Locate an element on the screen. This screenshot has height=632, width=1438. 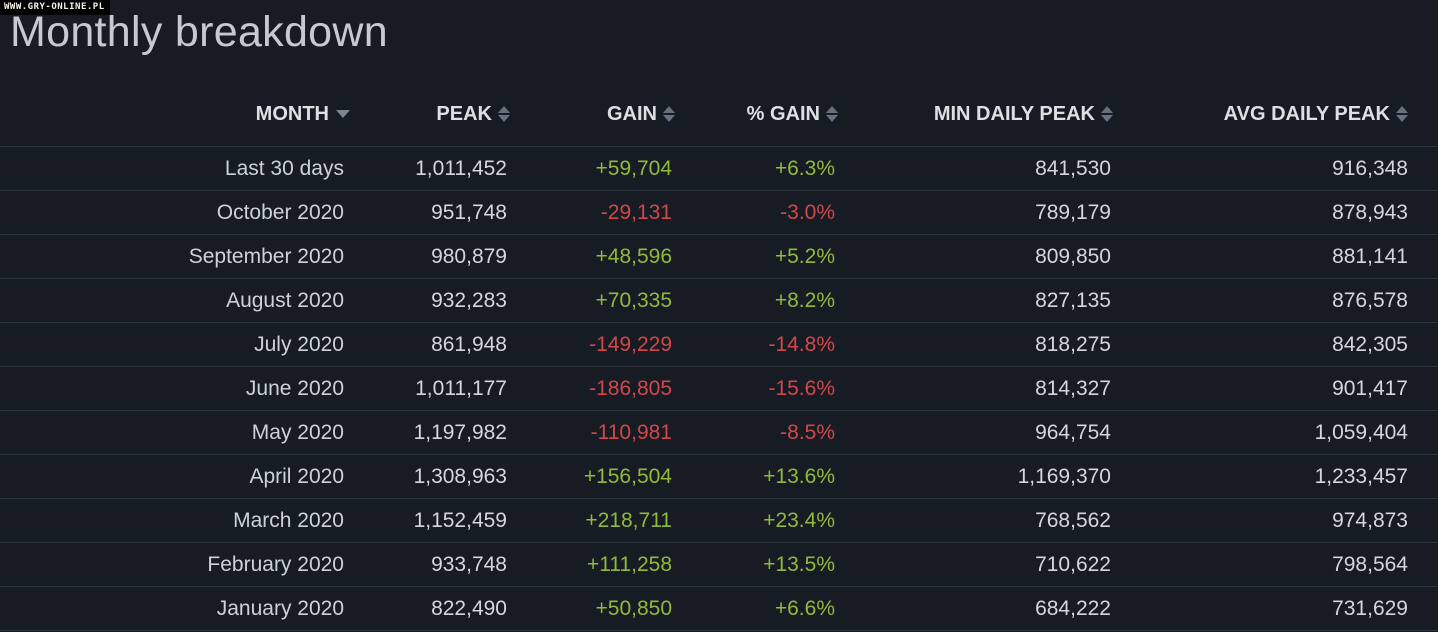
cell-month: October 2020 is located at coordinates (176, 212).